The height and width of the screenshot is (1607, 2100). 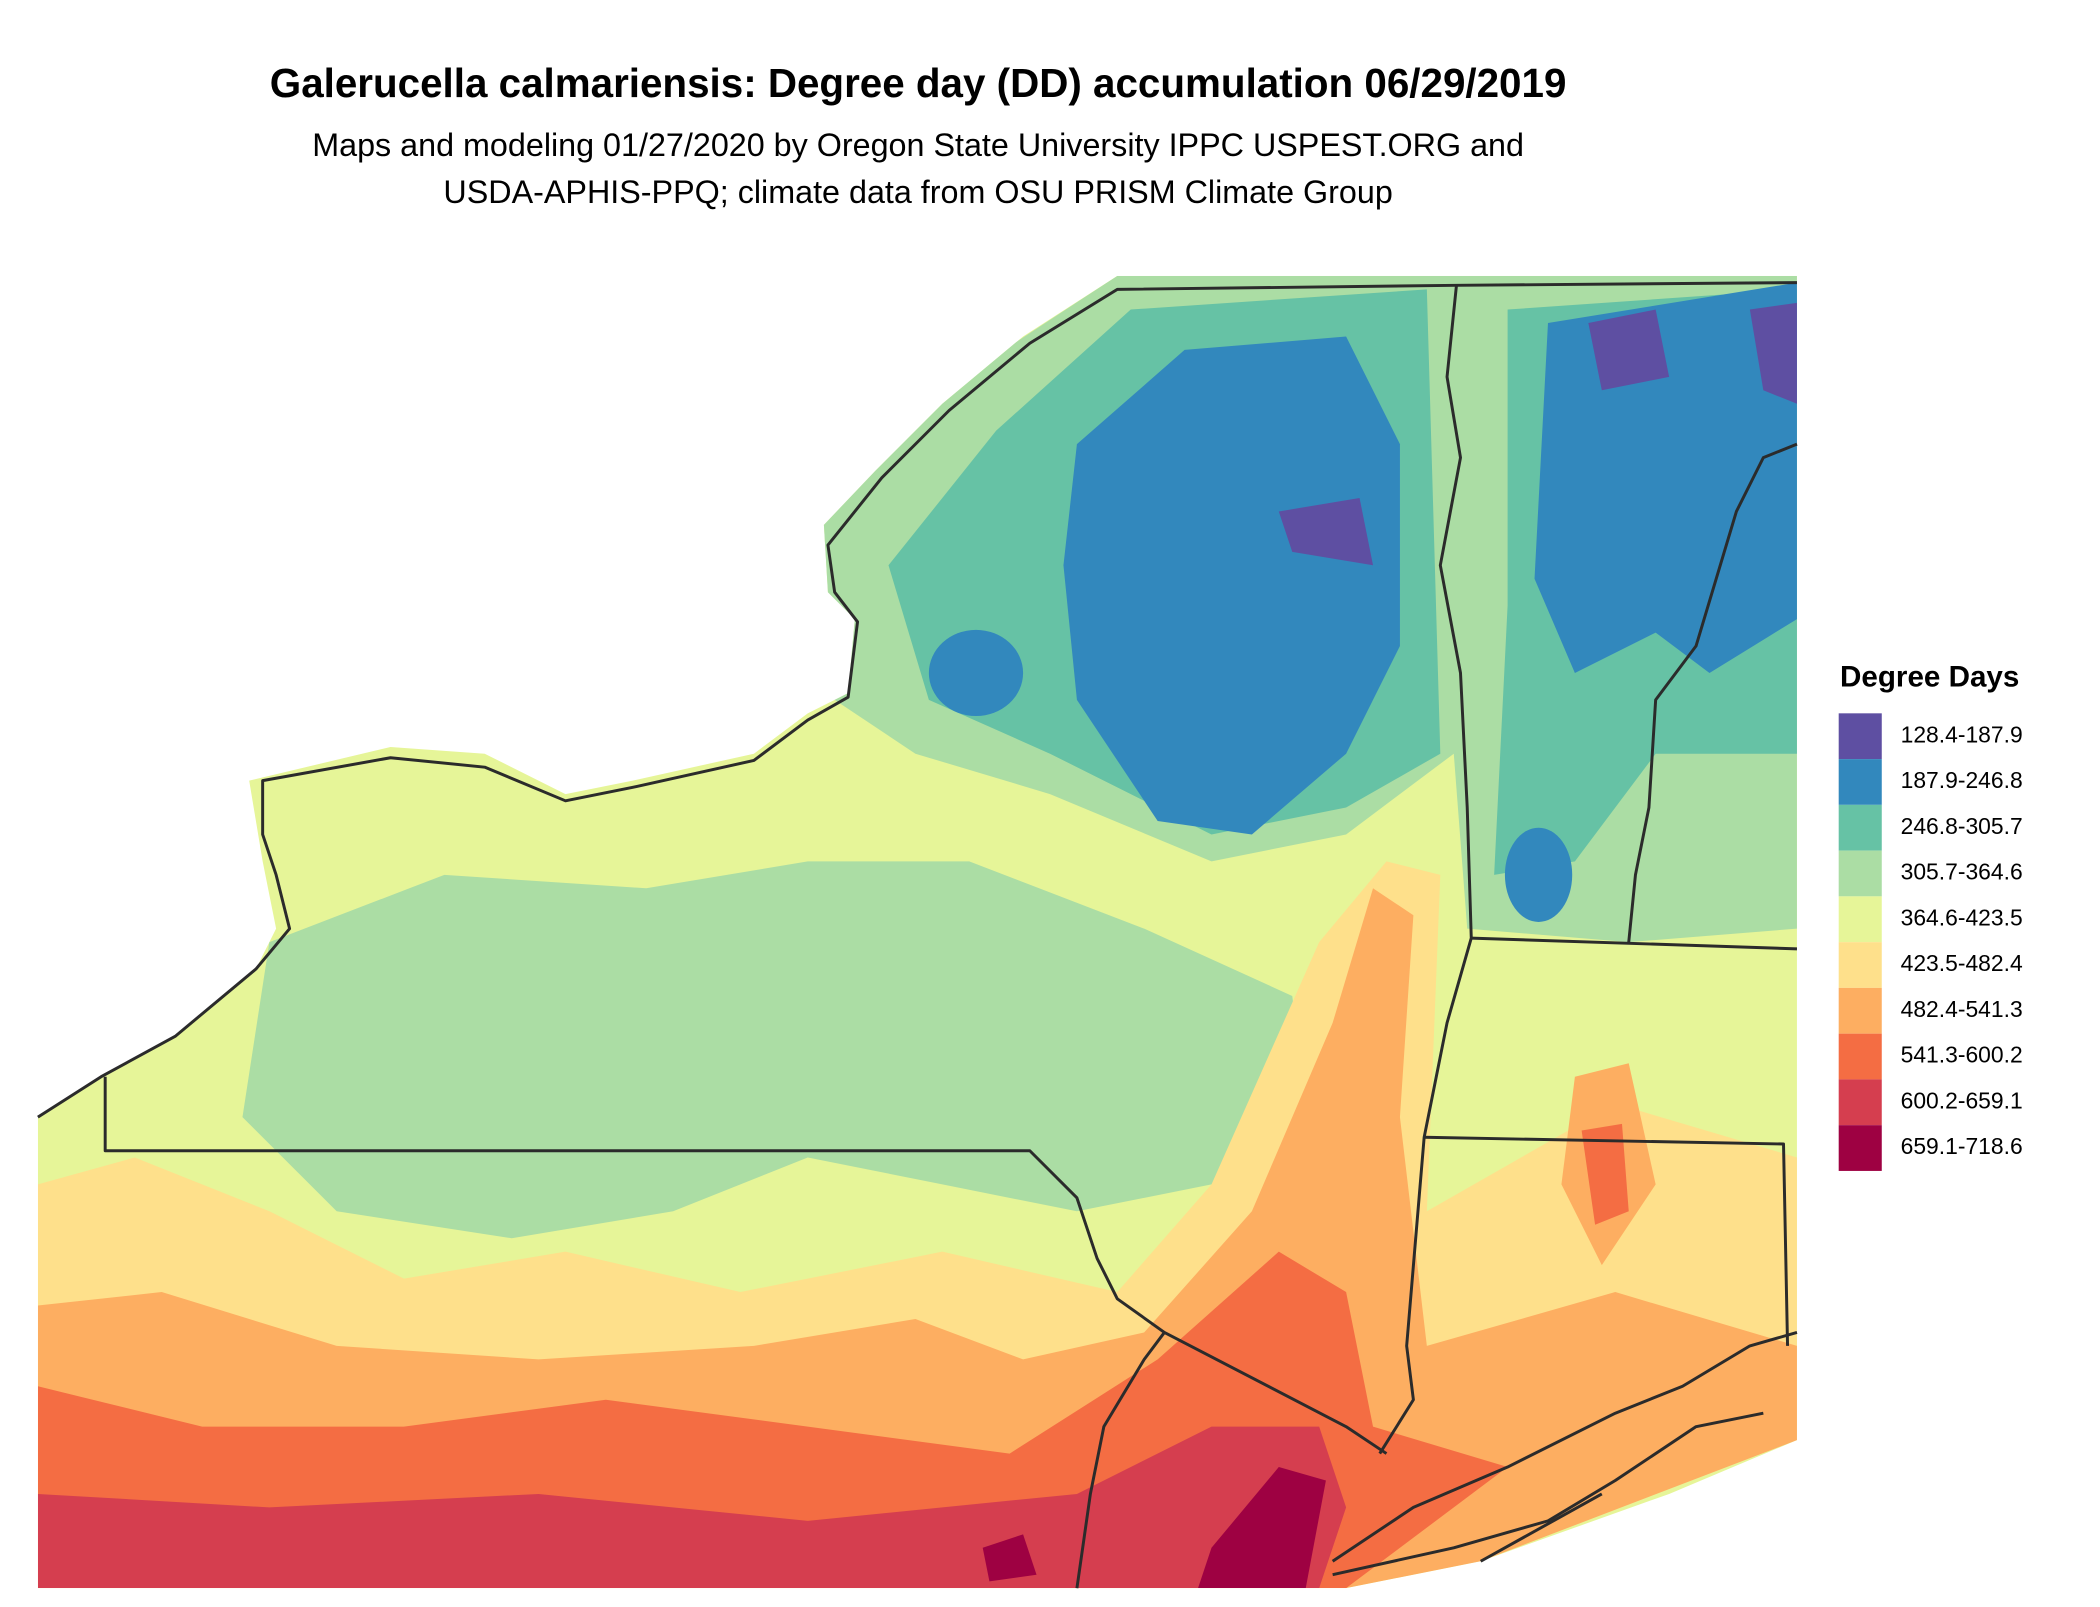 I want to click on legend-label: 187.9-246.8, so click(x=1962, y=780).